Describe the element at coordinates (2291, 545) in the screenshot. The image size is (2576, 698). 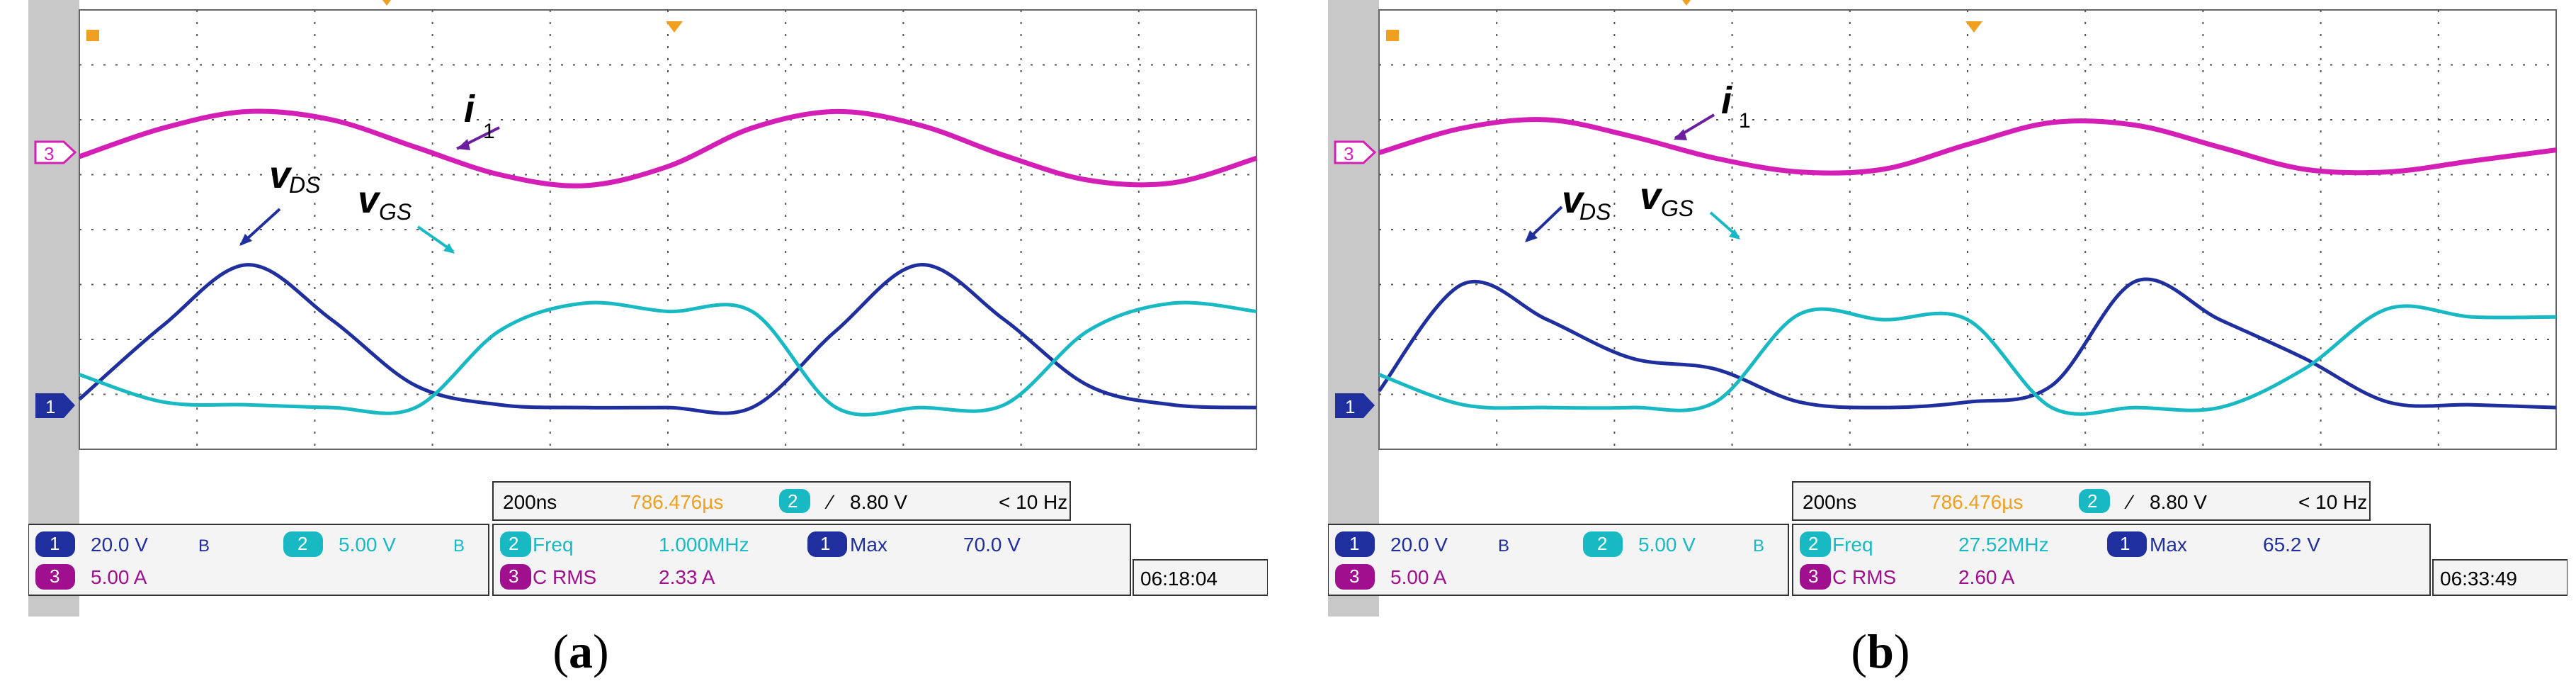
I see `svg-text: 65.2 V` at that location.